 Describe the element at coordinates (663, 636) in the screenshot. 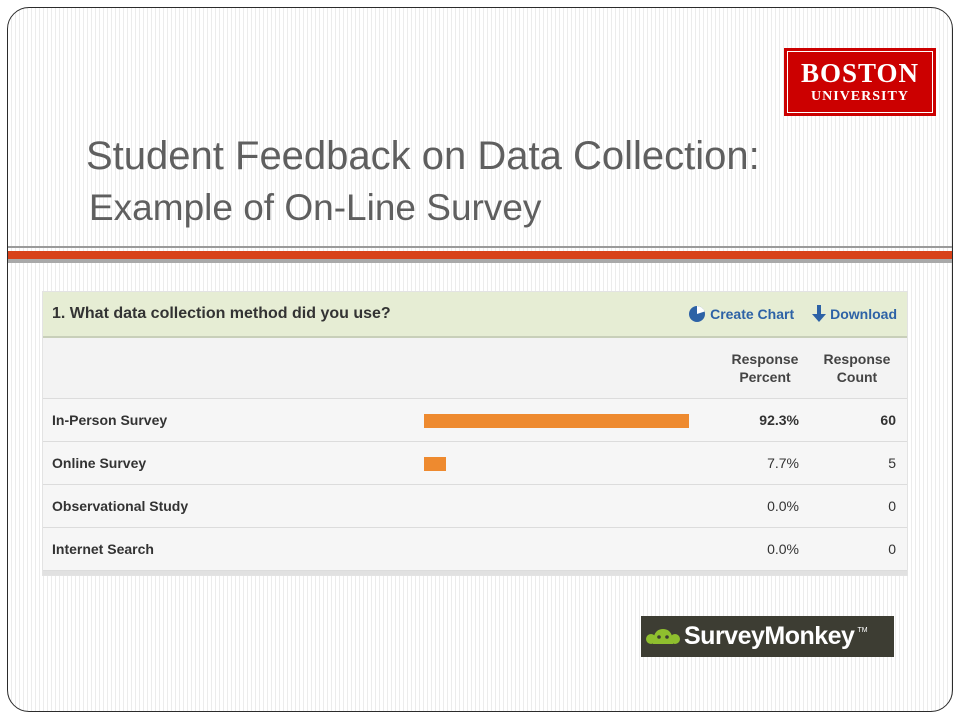

I see `monkey-icon` at that location.